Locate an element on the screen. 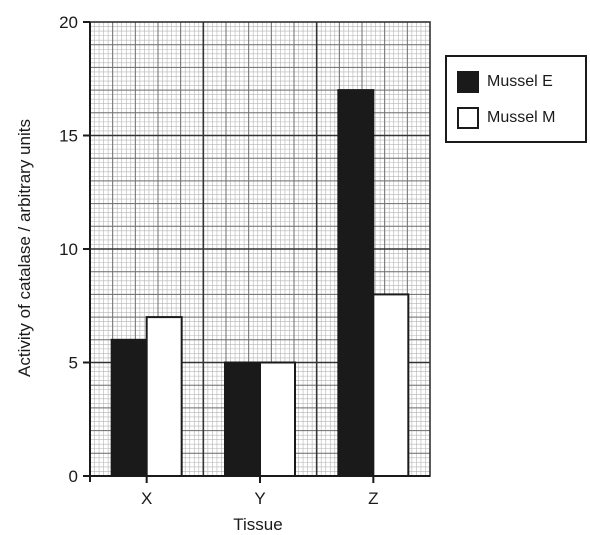  legend-item-mussel-m: Mussel M is located at coordinates (506, 118).